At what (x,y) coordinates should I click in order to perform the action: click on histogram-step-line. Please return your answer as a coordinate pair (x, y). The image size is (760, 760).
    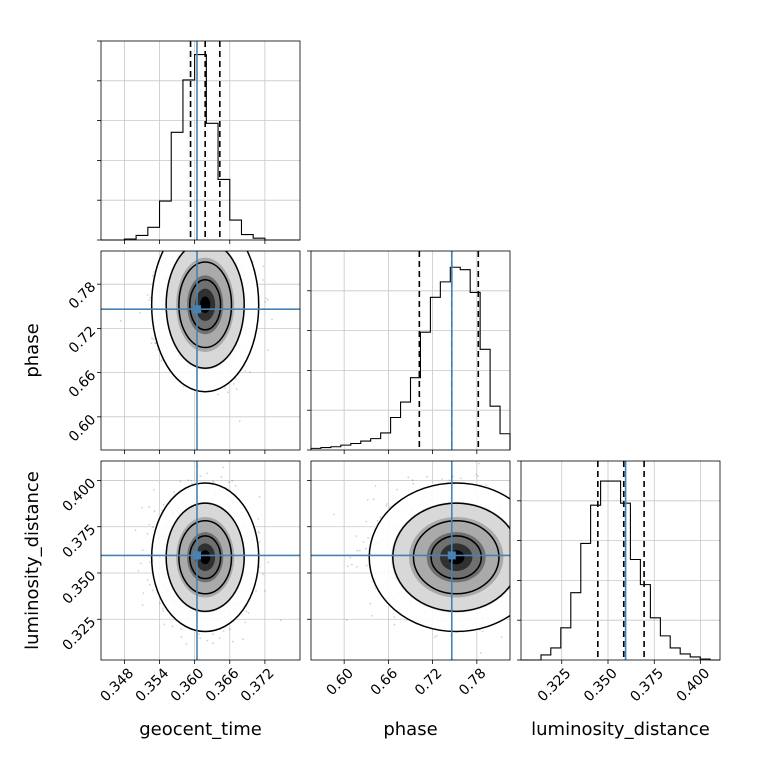
    Looking at the image, I should click on (620, 570).